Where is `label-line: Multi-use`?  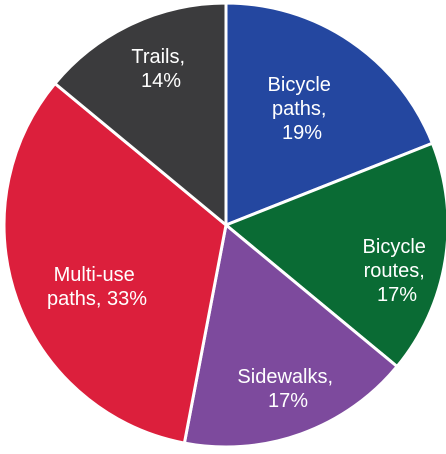 label-line: Multi-use is located at coordinates (97, 275).